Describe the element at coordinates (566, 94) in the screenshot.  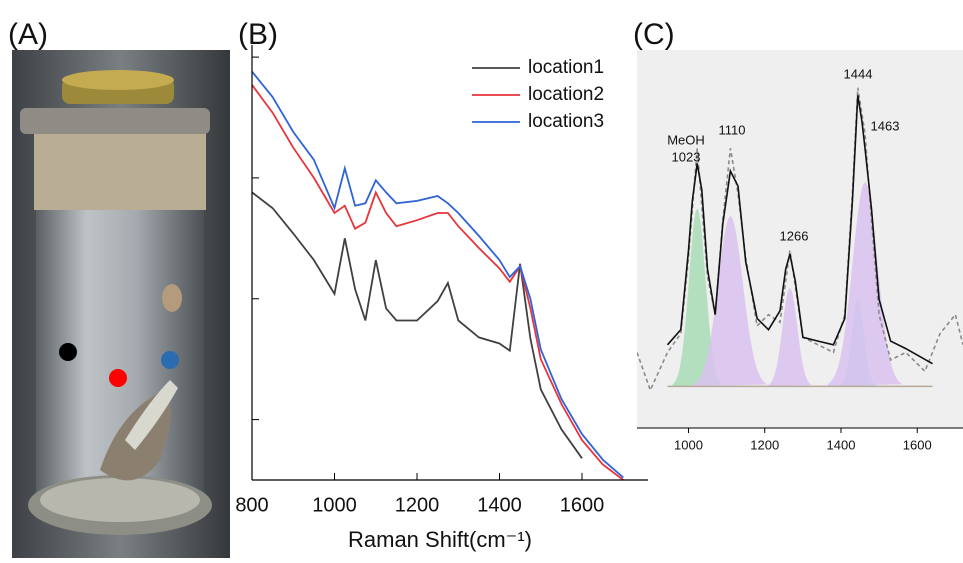
I see `legend-label: location2` at that location.